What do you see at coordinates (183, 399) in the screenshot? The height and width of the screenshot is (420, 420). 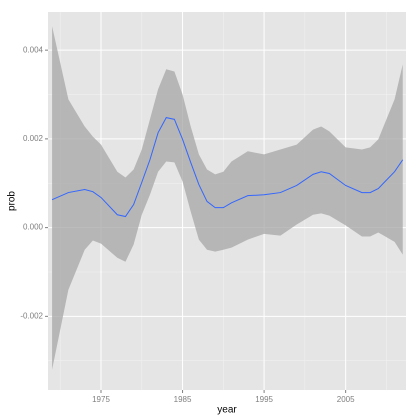 I see `x-tick-label: 1985` at bounding box center [183, 399].